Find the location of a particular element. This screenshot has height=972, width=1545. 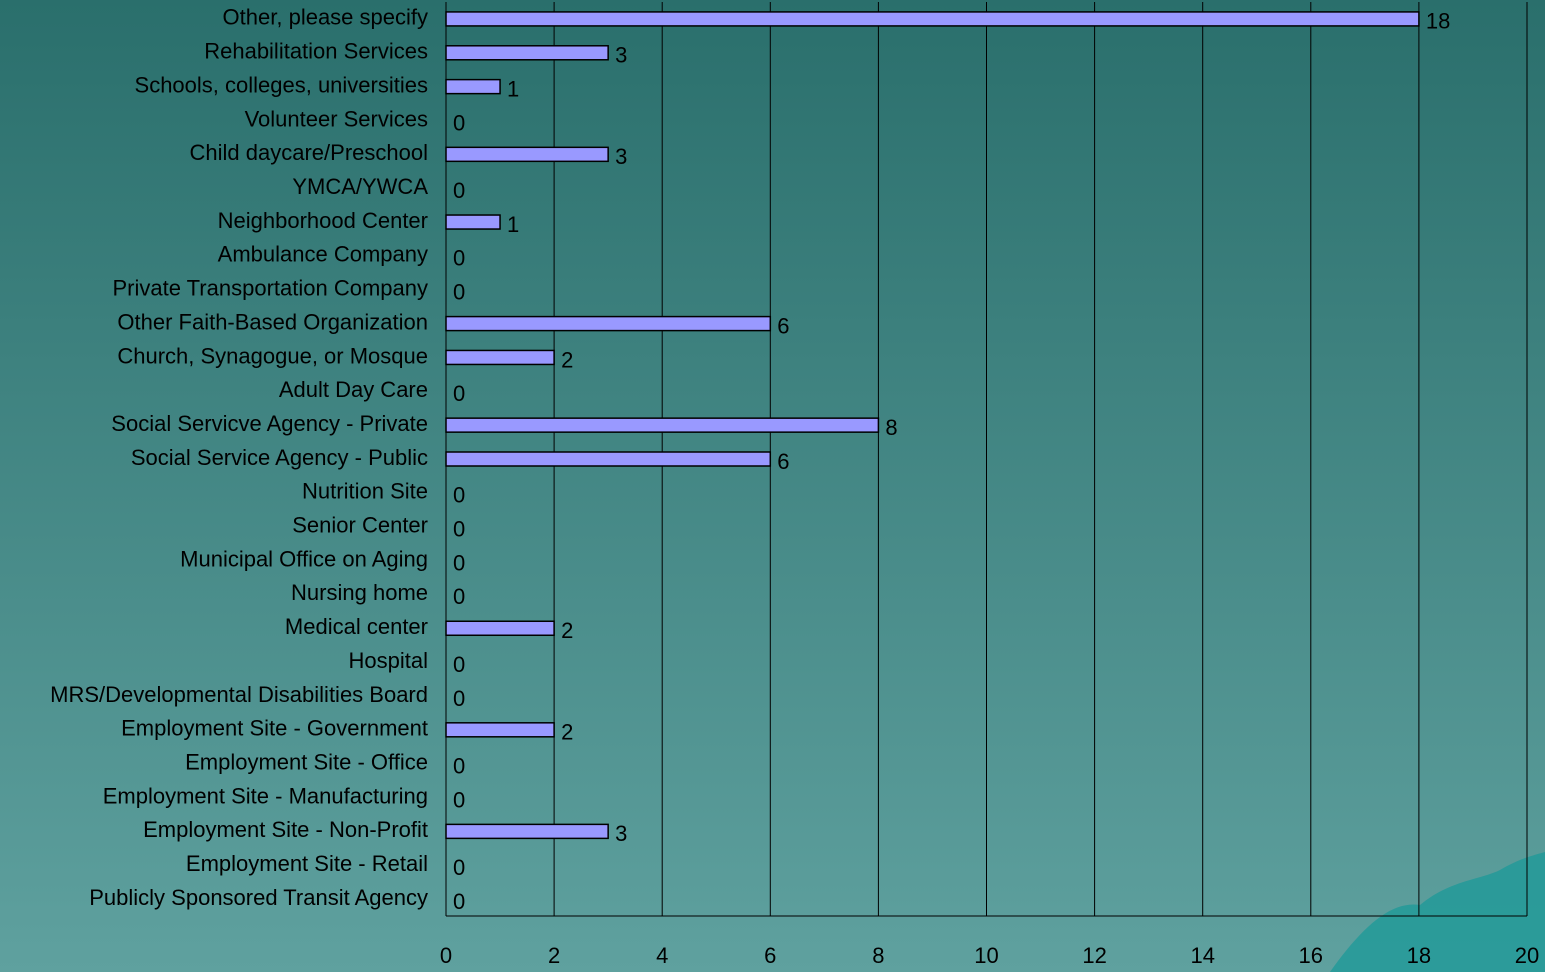

y-tick-label: Social Servicve Agency - Private is located at coordinates (269, 423).